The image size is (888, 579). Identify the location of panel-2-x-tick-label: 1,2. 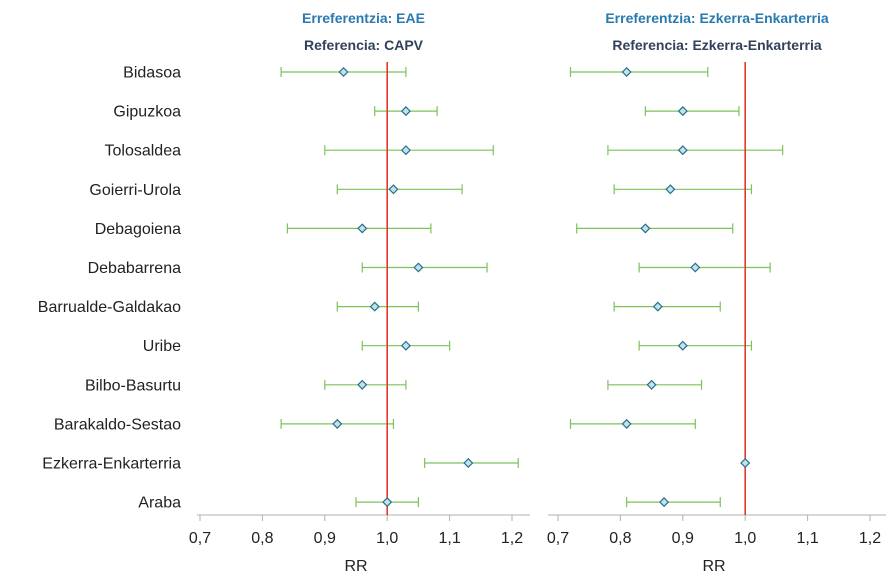
(870, 538).